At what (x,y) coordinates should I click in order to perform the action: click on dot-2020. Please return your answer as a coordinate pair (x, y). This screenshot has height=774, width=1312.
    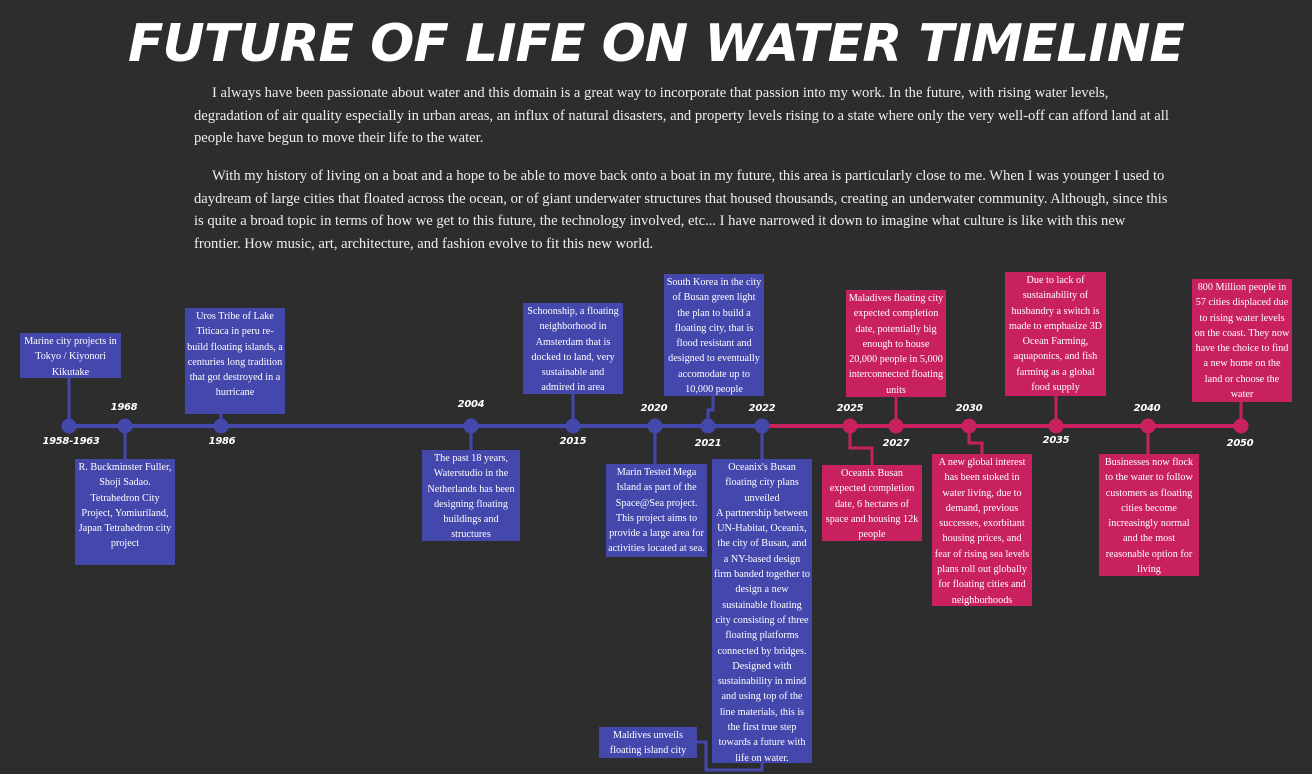
    Looking at the image, I should click on (655, 426).